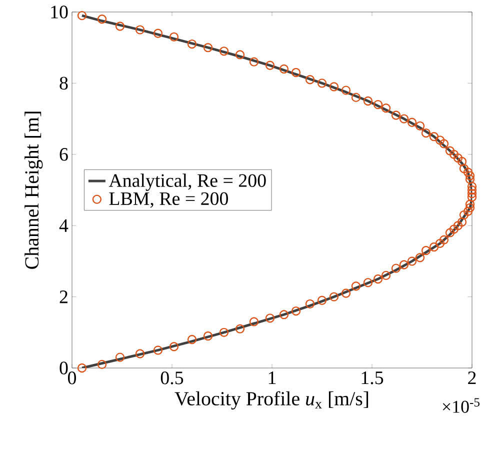 The image size is (496, 460). I want to click on y-tick-label: 0, so click(64, 368).